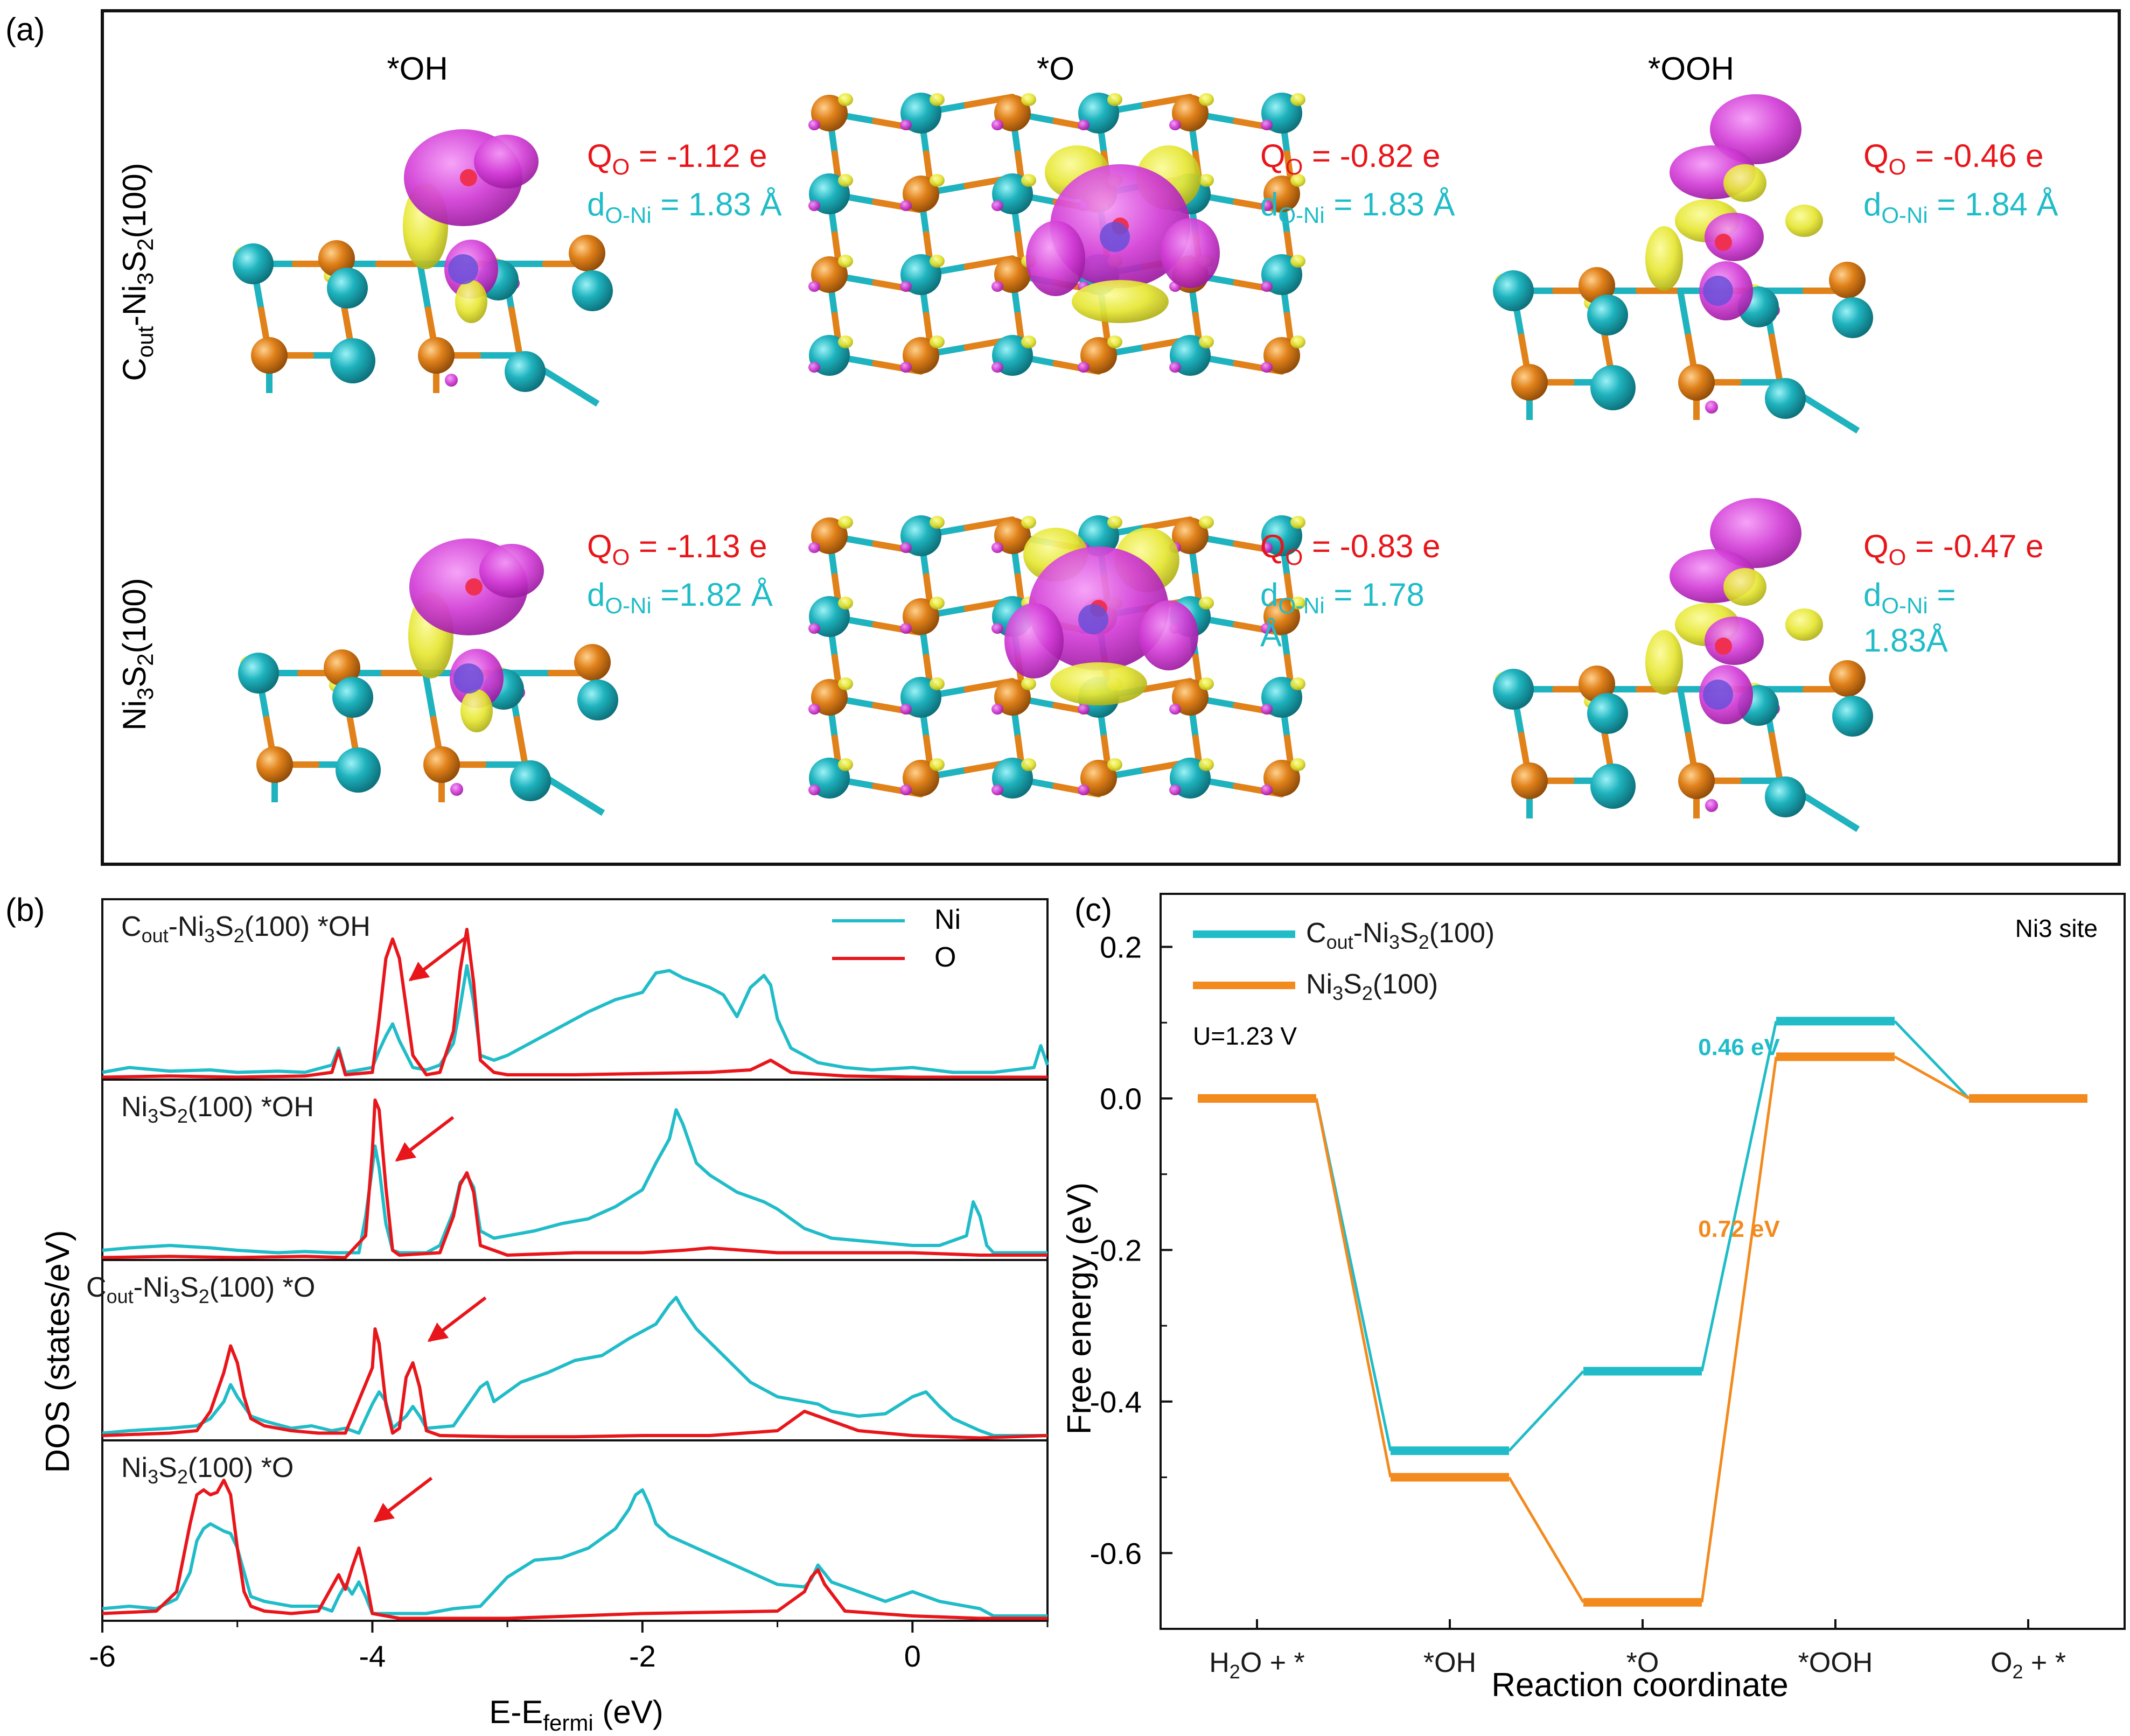 This screenshot has width=2130, height=1736. Describe the element at coordinates (677, 549) in the screenshot. I see `q-label-ni3s2-oh: QO = -1.13 e` at that location.